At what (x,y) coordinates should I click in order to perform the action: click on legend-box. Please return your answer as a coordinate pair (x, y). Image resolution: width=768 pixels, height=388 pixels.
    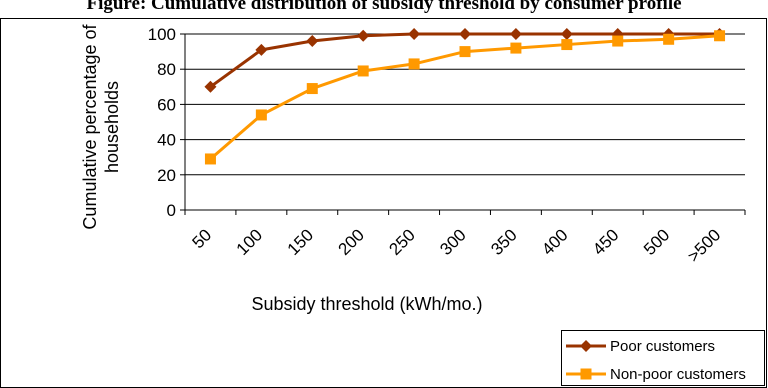
    Looking at the image, I should click on (663, 358).